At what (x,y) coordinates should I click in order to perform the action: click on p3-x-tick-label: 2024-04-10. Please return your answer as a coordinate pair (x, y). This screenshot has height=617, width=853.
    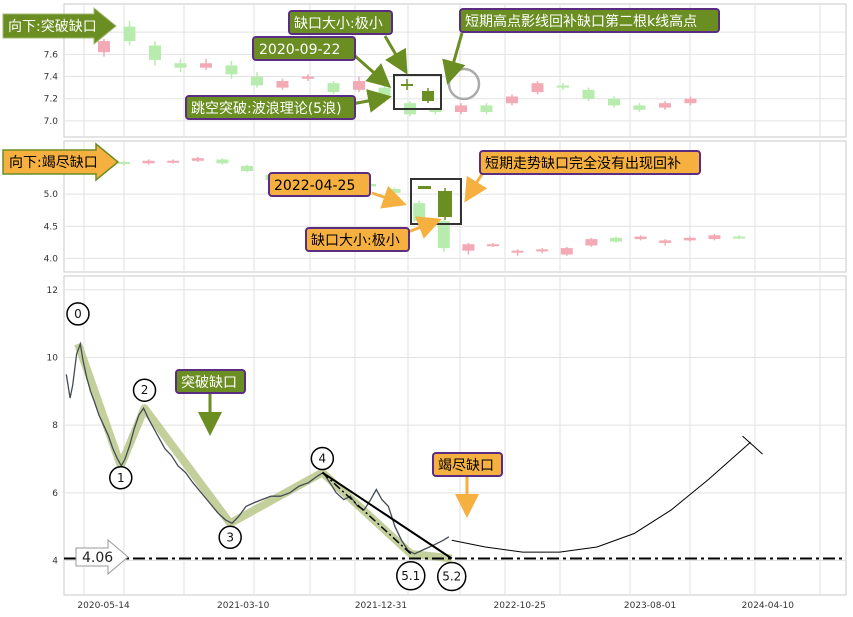
    Looking at the image, I should click on (768, 606).